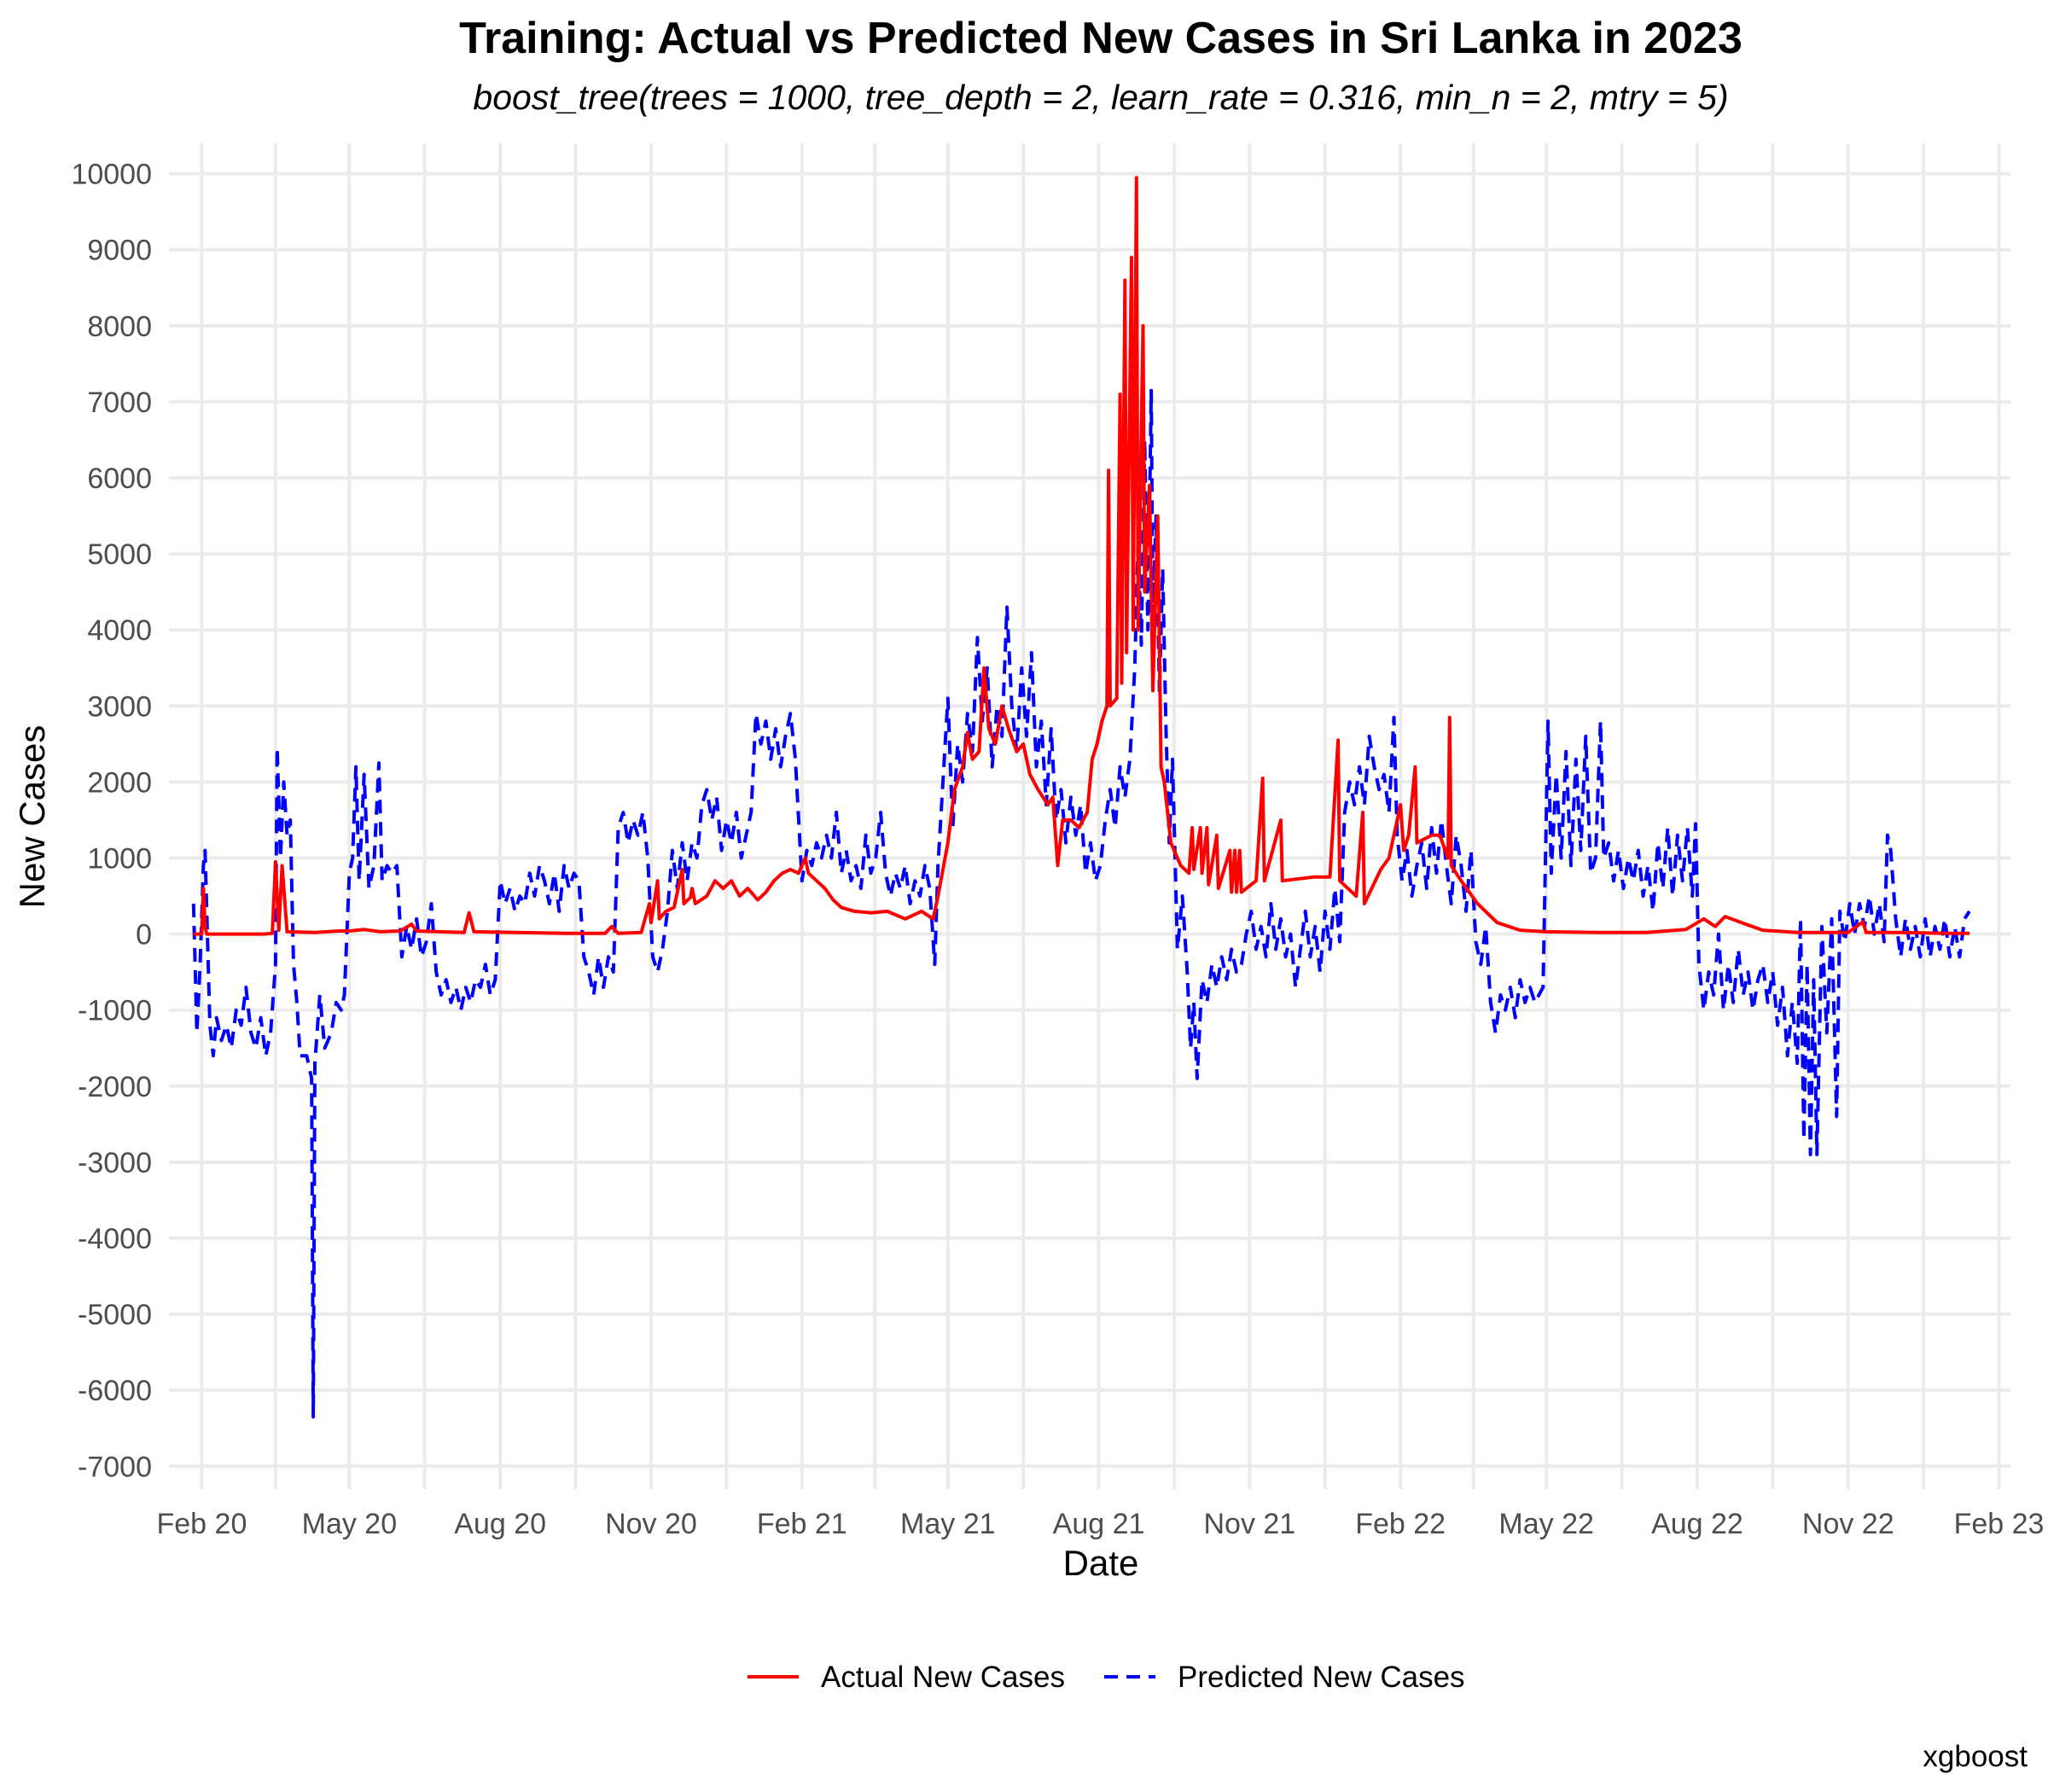  What do you see at coordinates (115, 1087) in the screenshot?
I see `y-tick-label: -2000` at bounding box center [115, 1087].